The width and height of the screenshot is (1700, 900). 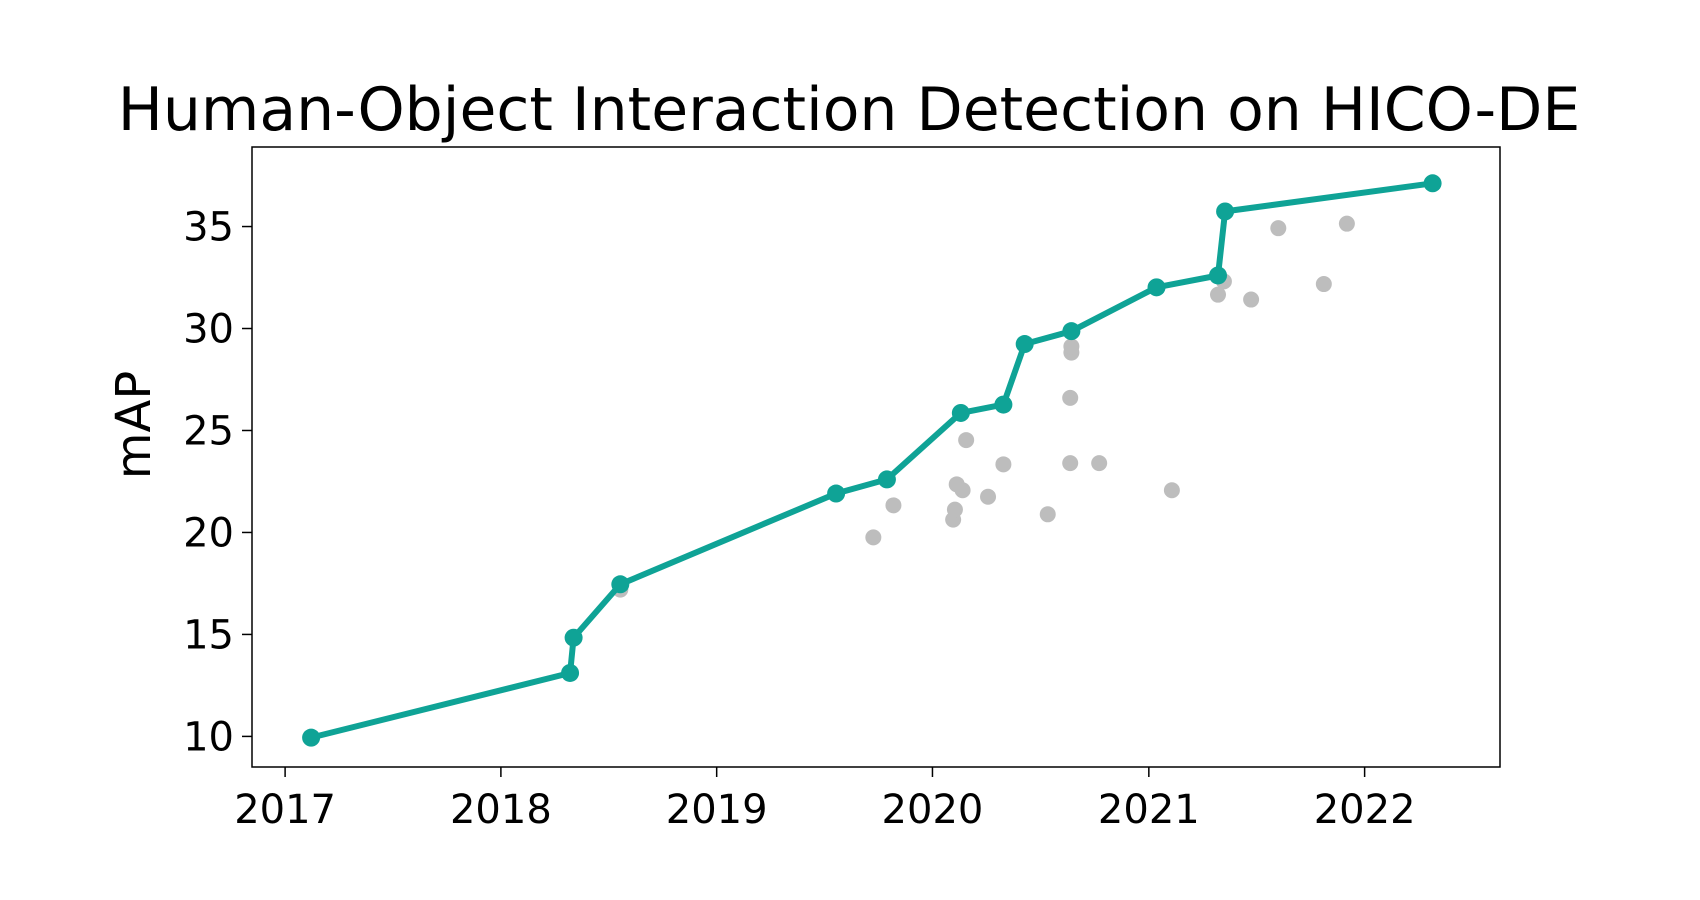 I want to click on x-tick-label: 2020, so click(x=933, y=810).